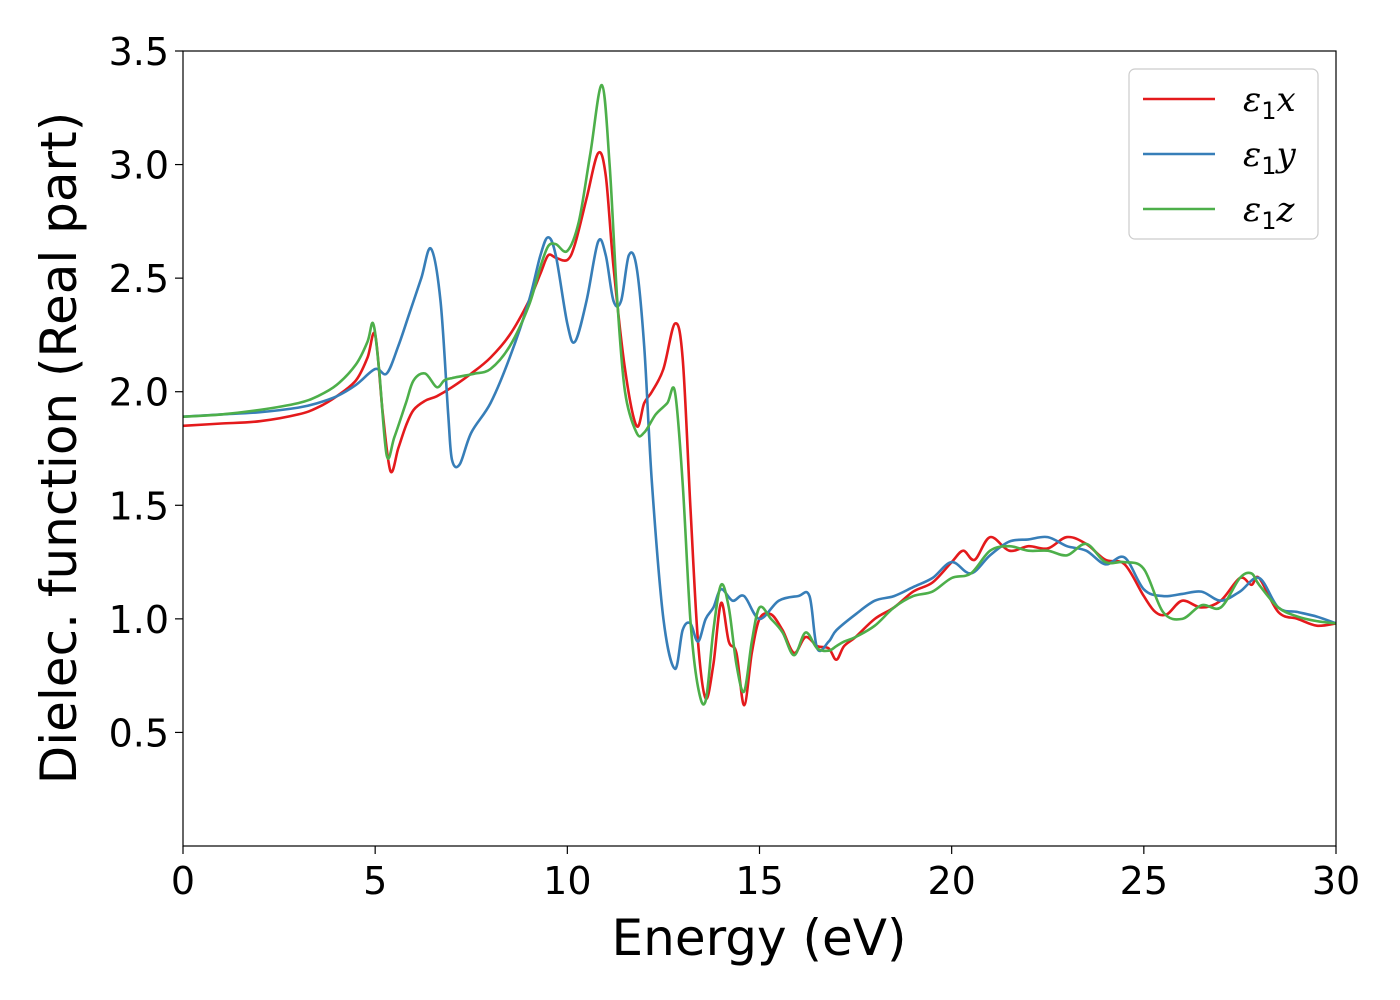 This screenshot has width=1400, height=1000. What do you see at coordinates (139, 52) in the screenshot?
I see `y-tick-label: 3.5` at bounding box center [139, 52].